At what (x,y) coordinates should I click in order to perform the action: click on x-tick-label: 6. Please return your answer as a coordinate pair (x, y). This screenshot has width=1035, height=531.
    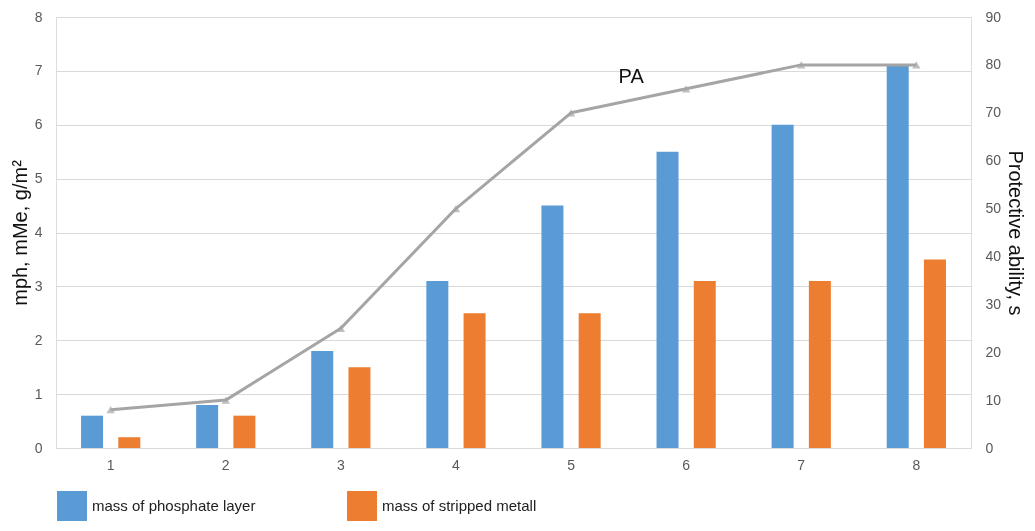
    Looking at the image, I should click on (686, 464).